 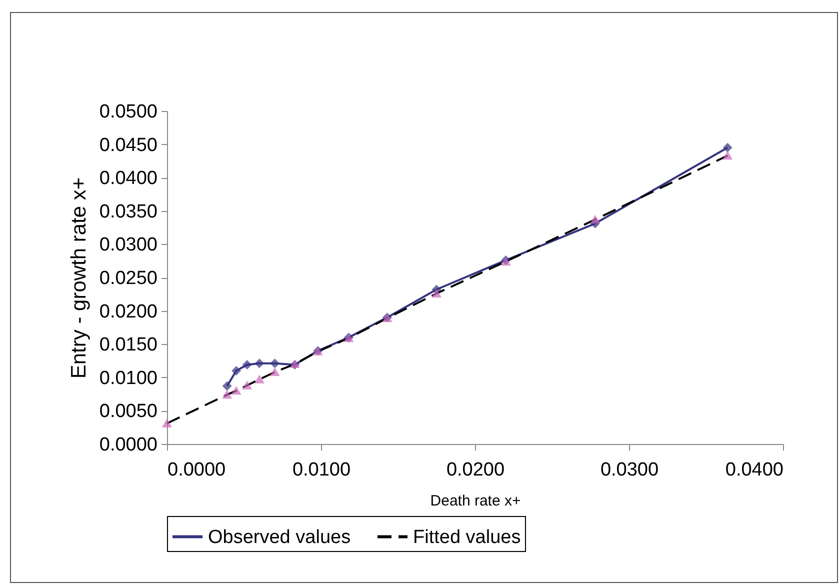 I want to click on x-tick-label: 0.0400, so click(x=754, y=470).